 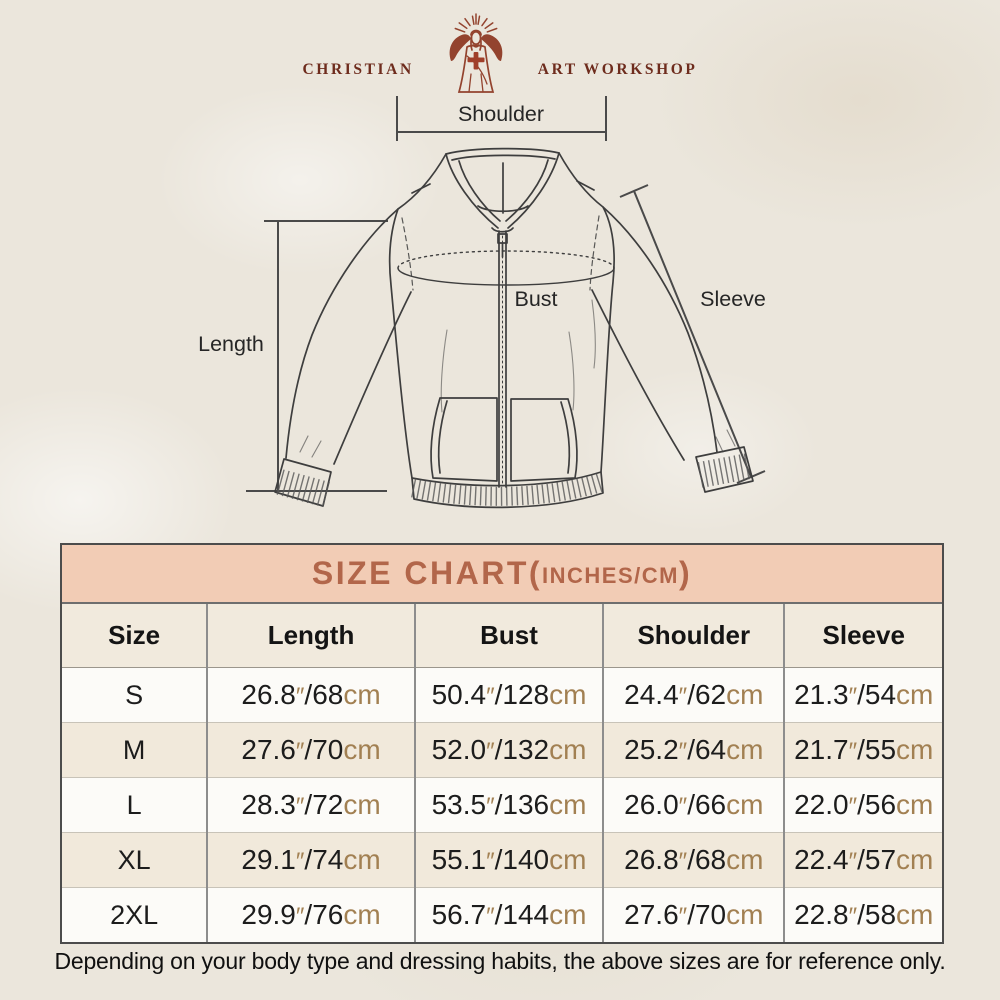 What do you see at coordinates (535, 299) in the screenshot?
I see `bust-label: Bust` at bounding box center [535, 299].